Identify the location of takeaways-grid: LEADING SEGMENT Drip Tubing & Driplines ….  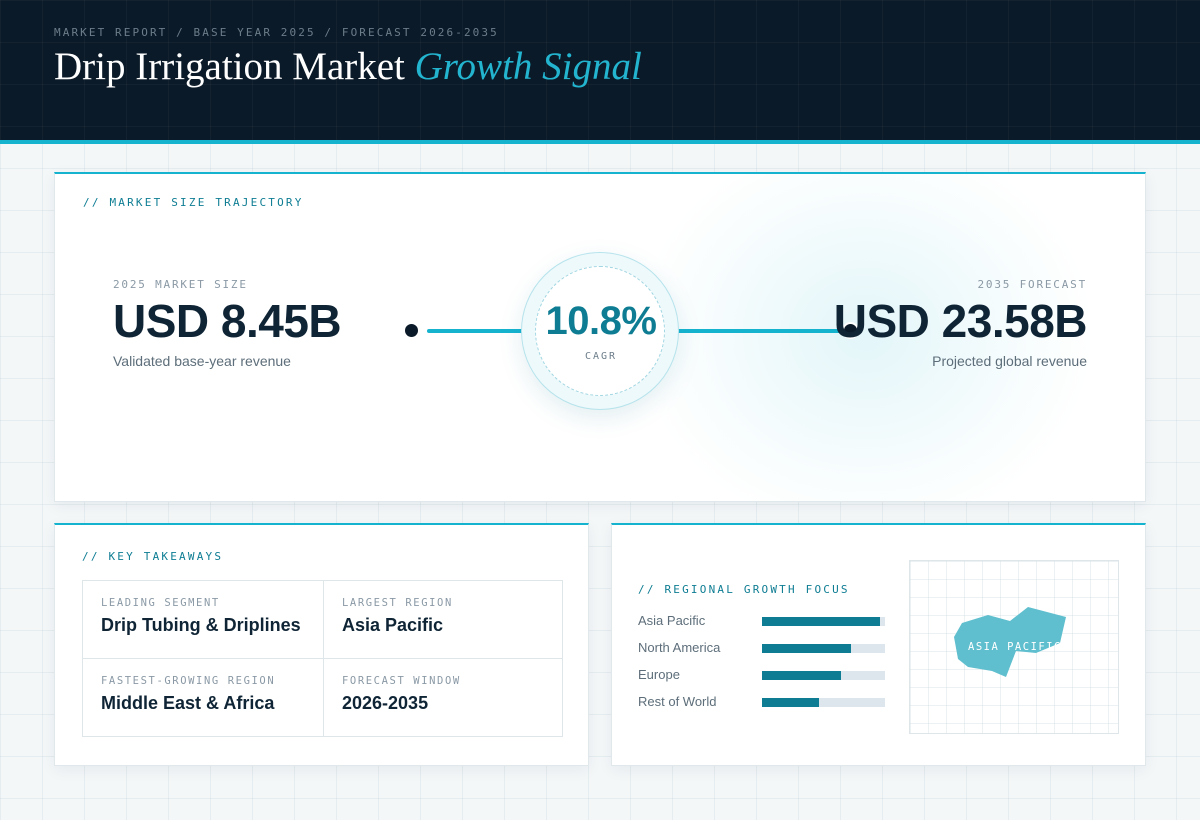
(322, 658).